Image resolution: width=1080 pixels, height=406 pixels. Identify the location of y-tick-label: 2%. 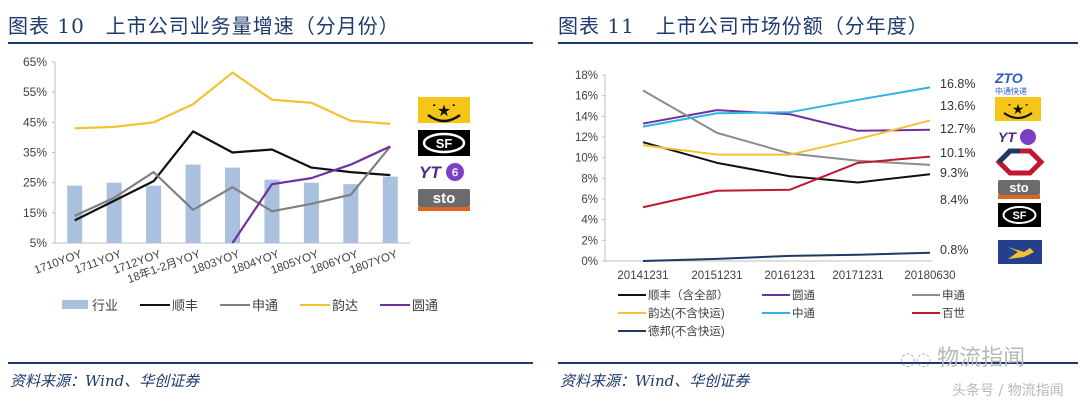
(589, 241).